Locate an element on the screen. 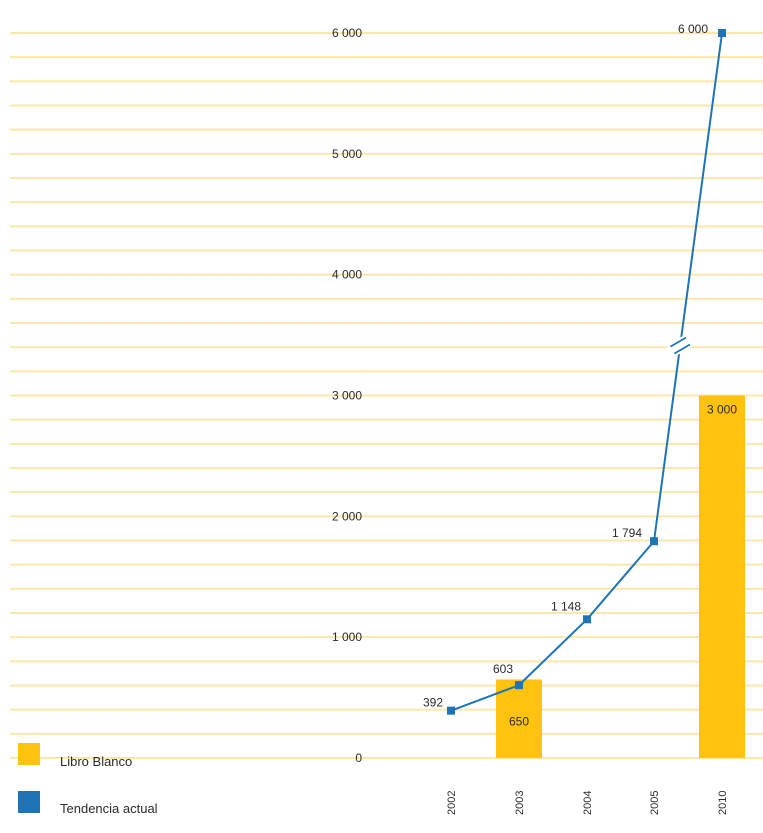  y-tick-label: 6 000 is located at coordinates (347, 33).